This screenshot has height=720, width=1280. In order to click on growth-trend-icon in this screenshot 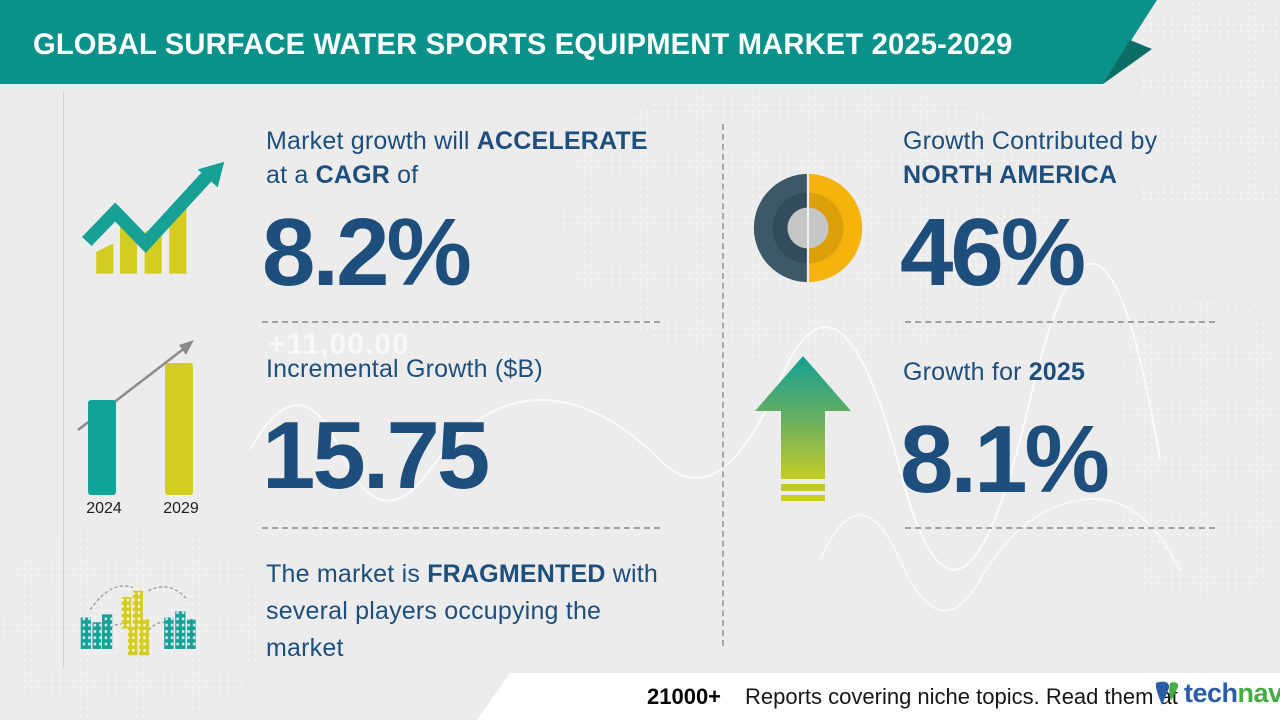, I will do `click(153, 217)`.